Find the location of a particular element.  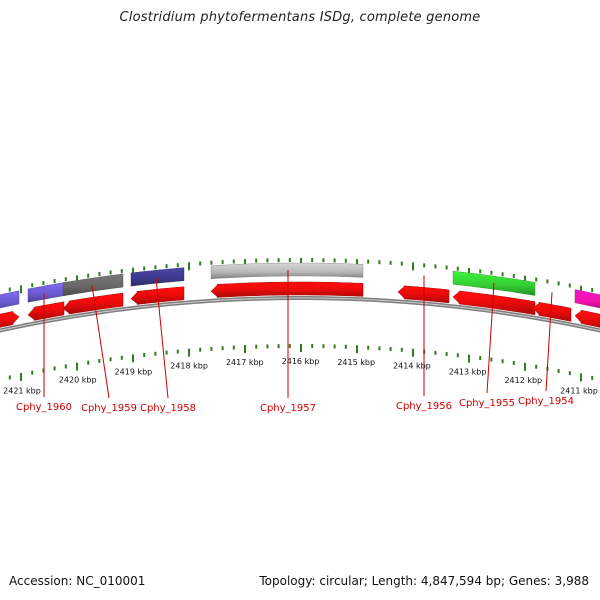

scale-label: 2415 kbp is located at coordinates (356, 362).